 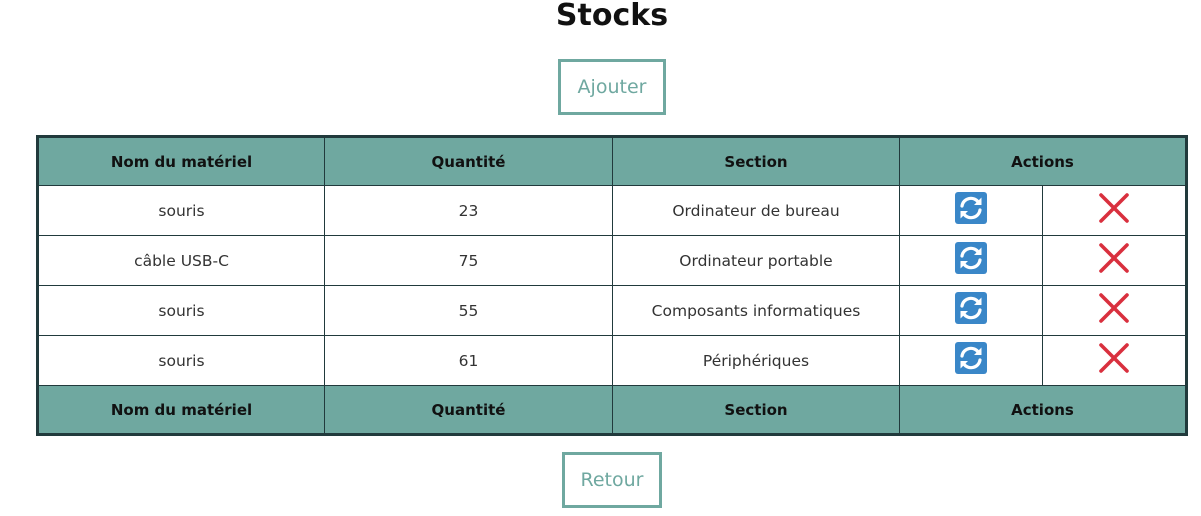 What do you see at coordinates (468, 260) in the screenshot?
I see `cell-quantity: 75` at bounding box center [468, 260].